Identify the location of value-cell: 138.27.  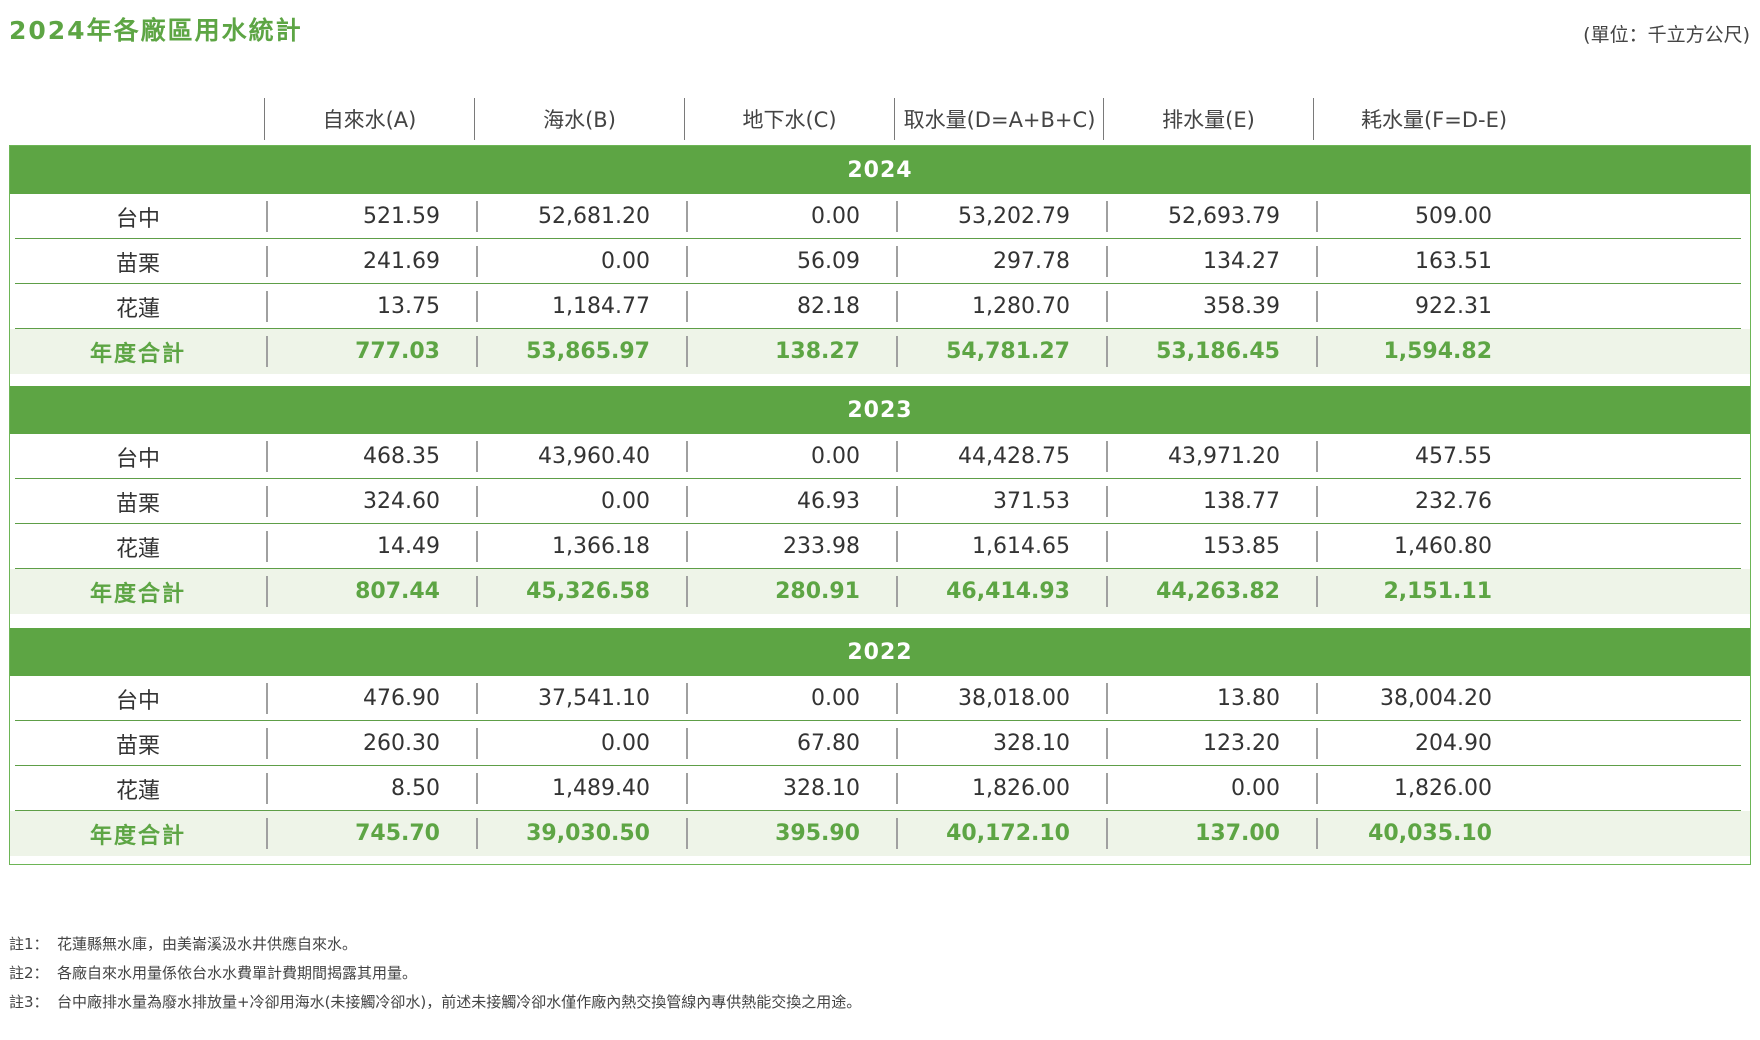
(817, 351).